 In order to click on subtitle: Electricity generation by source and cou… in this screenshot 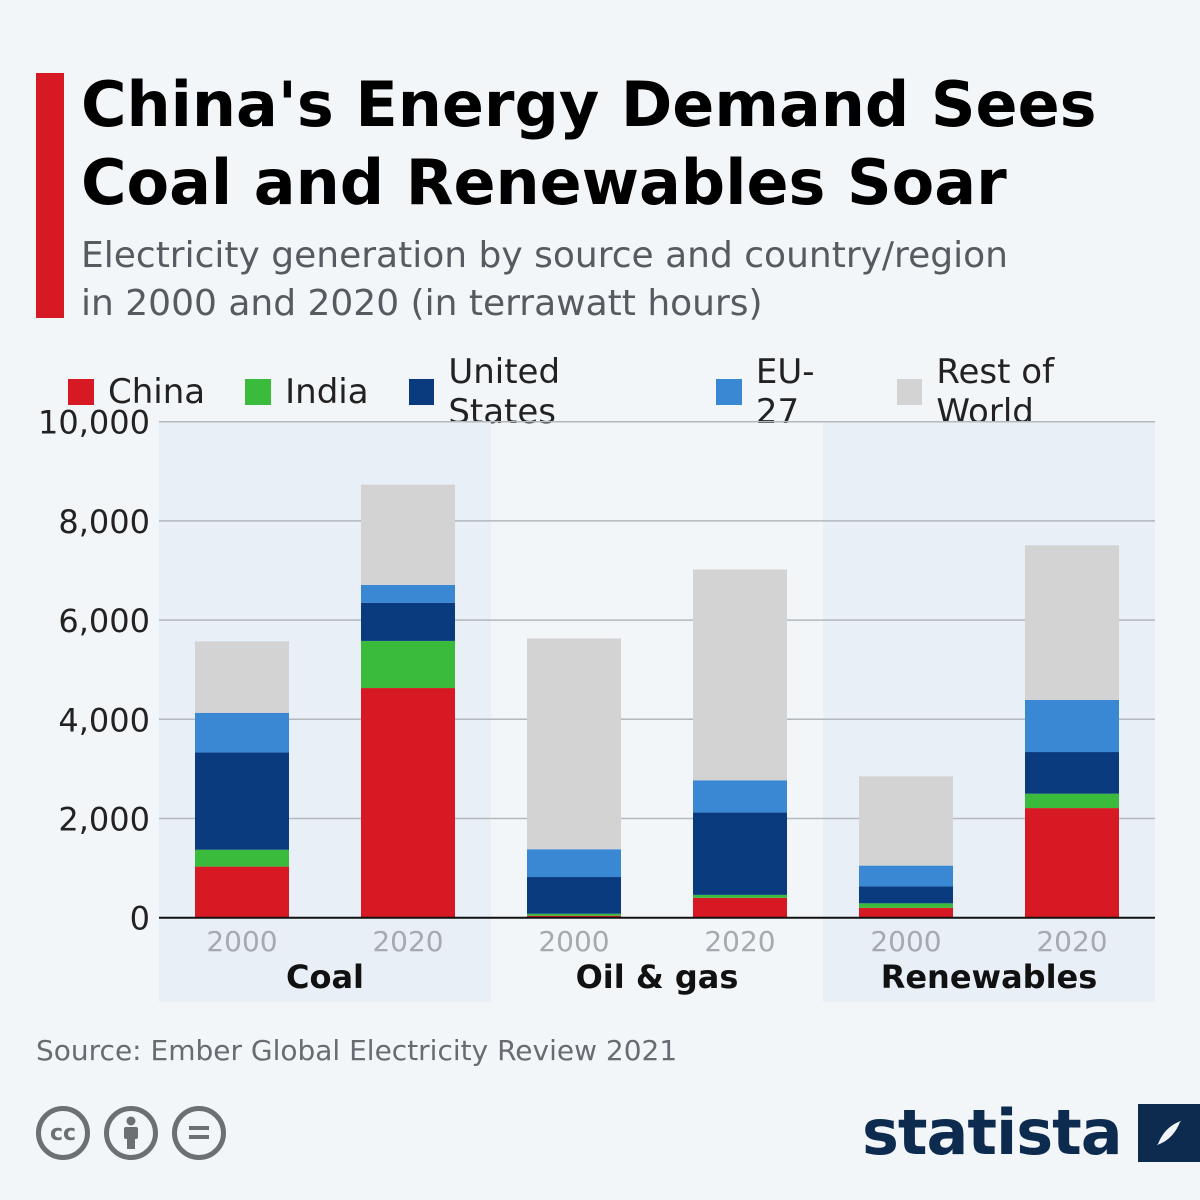, I will do `click(581, 280)`.